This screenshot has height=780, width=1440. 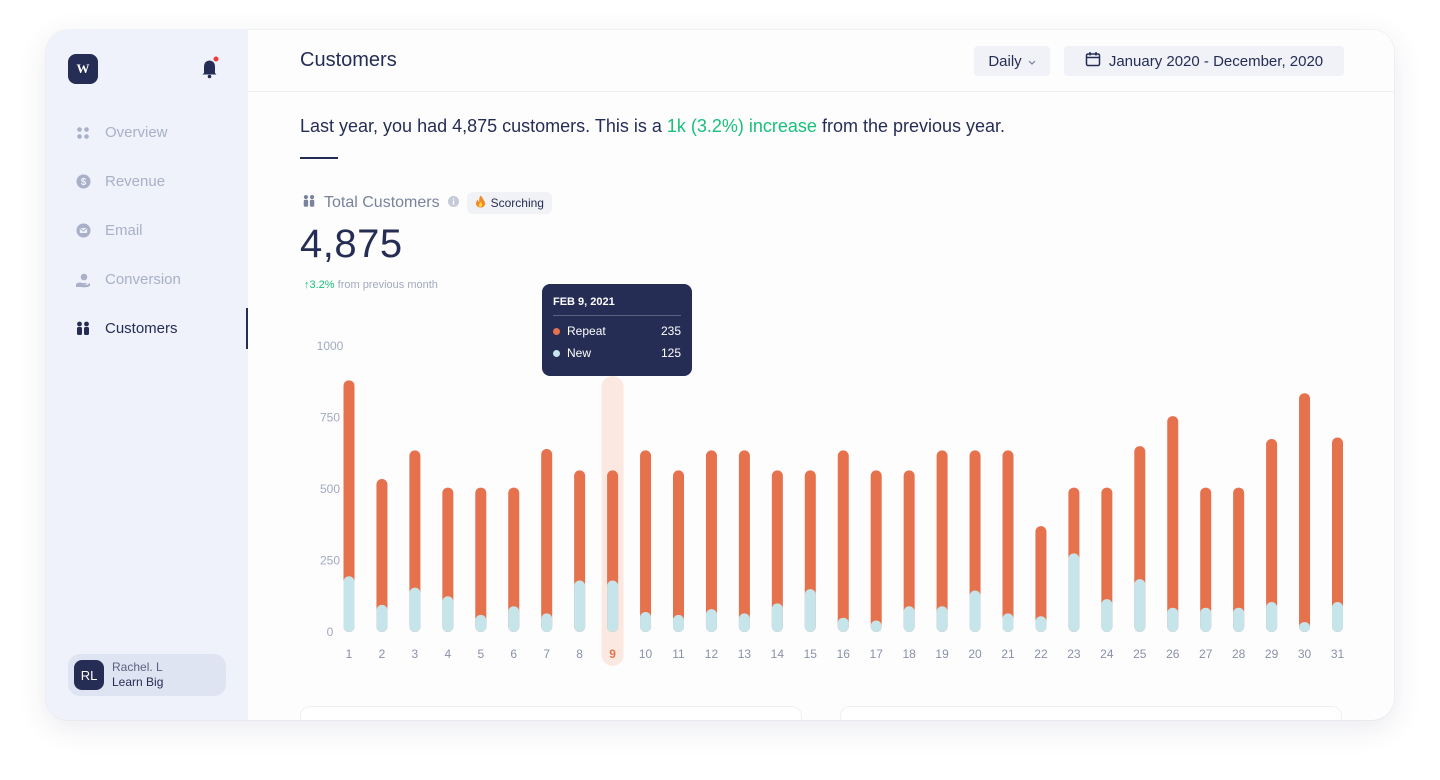 I want to click on sidebar: W Overview $ Revenue, so click(x=147, y=375).